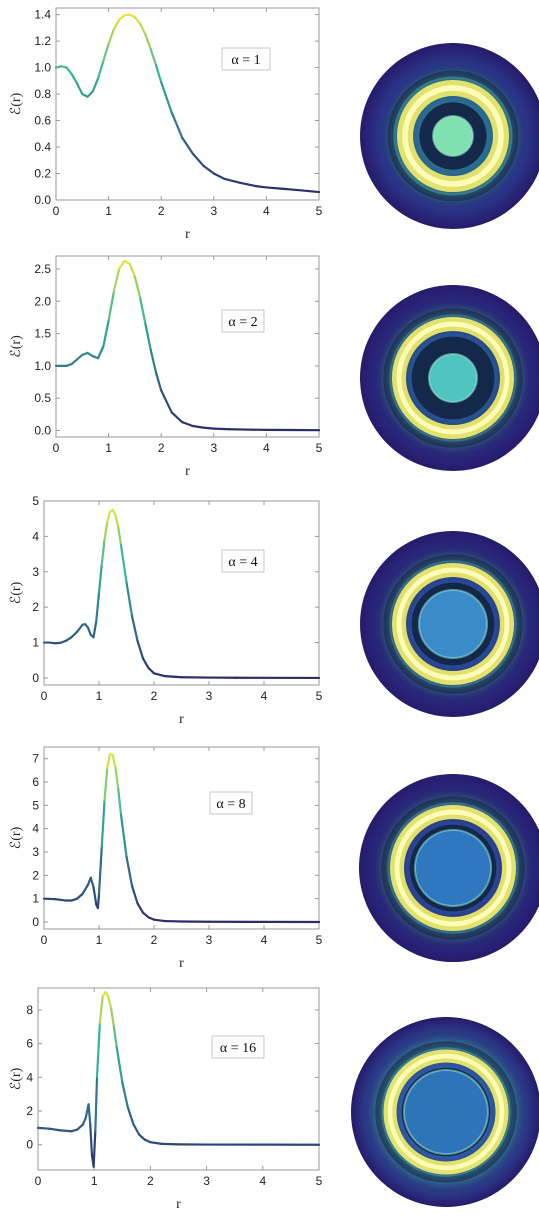 This screenshot has height=1223, width=539. I want to click on y-tick-label: 4, so click(35, 536).